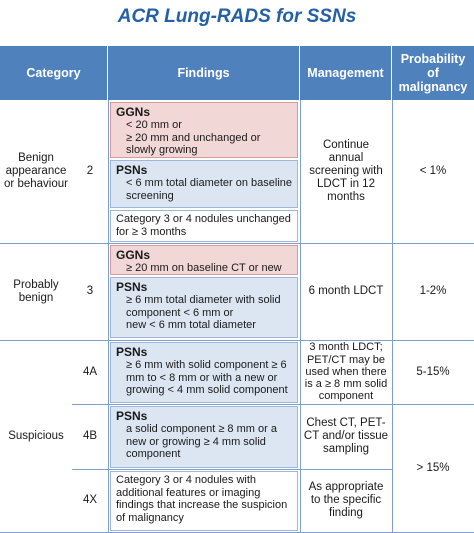 The height and width of the screenshot is (533, 474). I want to click on management: 6 month LDCT, so click(346, 291).